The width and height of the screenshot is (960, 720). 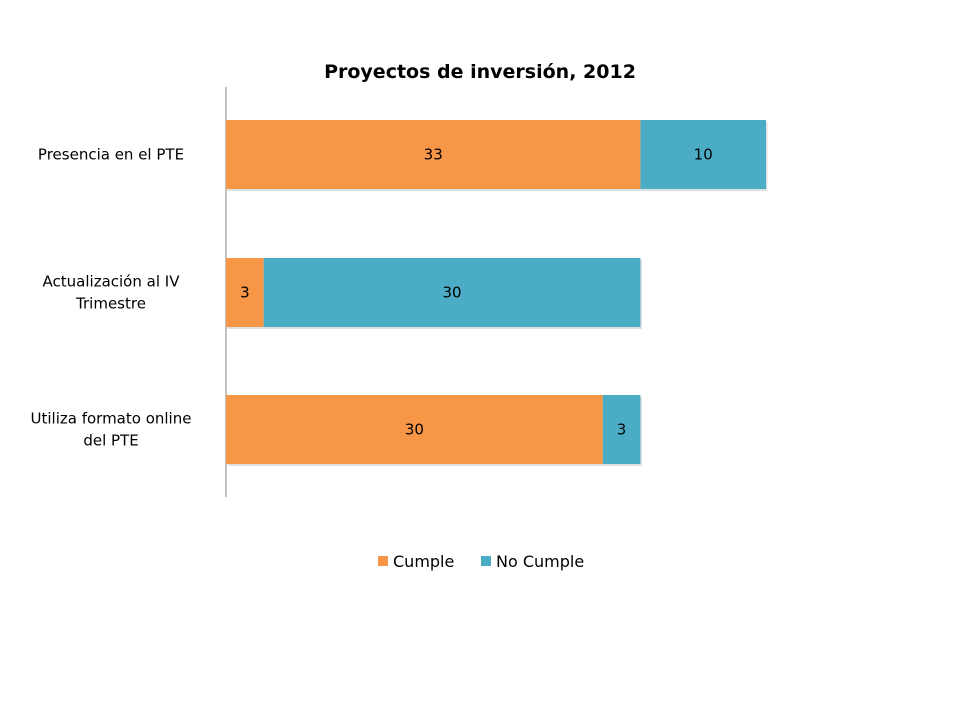 What do you see at coordinates (423, 561) in the screenshot?
I see `legend-label-cumple: Cumple` at bounding box center [423, 561].